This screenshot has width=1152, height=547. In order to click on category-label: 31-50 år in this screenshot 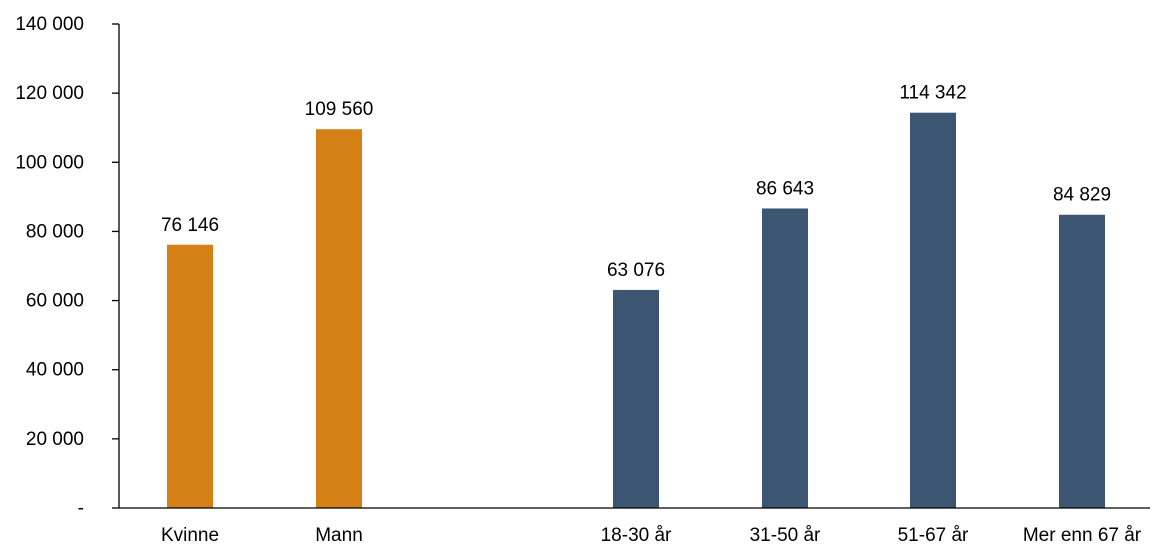, I will do `click(785, 535)`.